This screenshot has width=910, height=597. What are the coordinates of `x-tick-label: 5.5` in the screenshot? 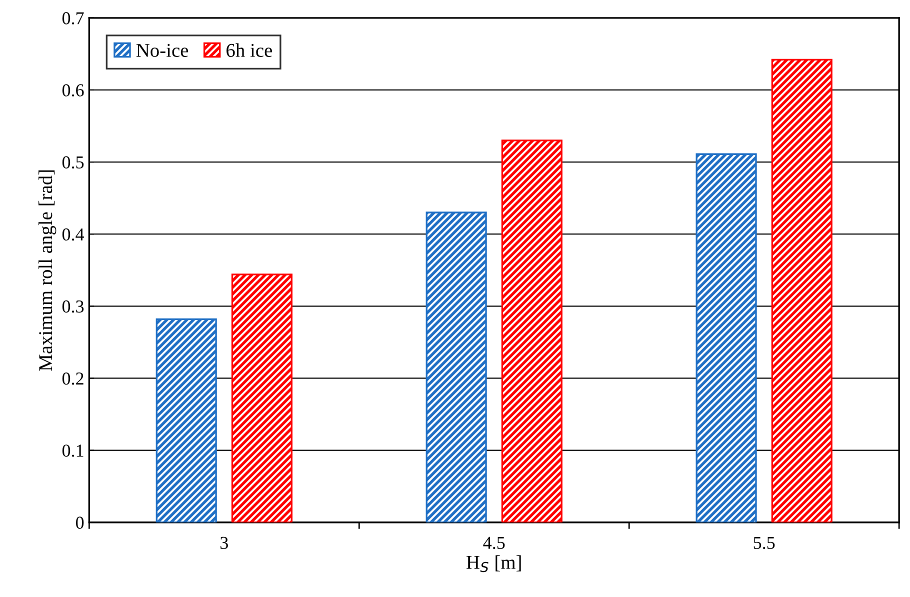 It's located at (764, 543).